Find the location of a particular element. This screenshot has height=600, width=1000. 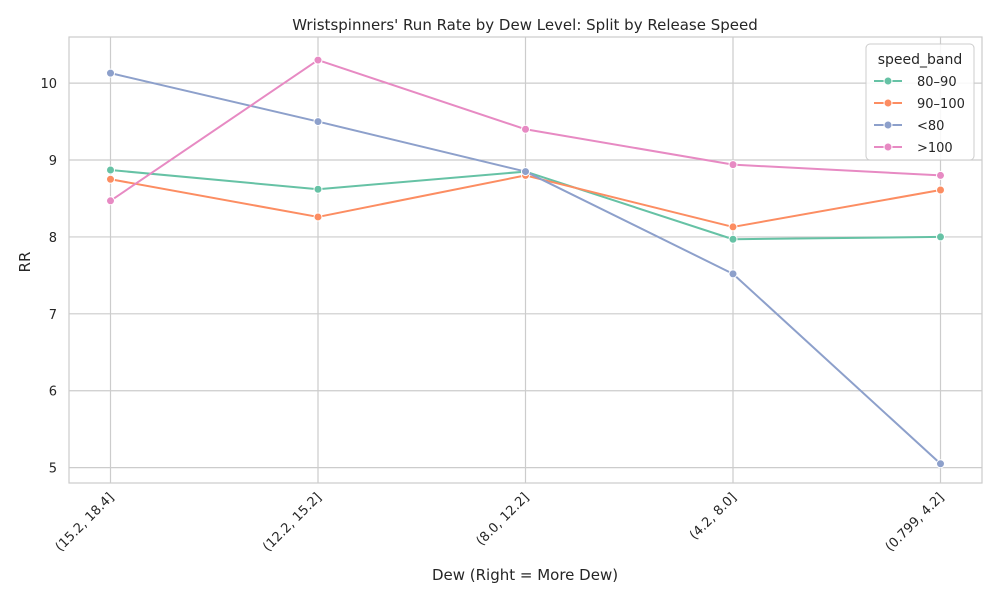

y-axis-label: RR is located at coordinates (25, 262).